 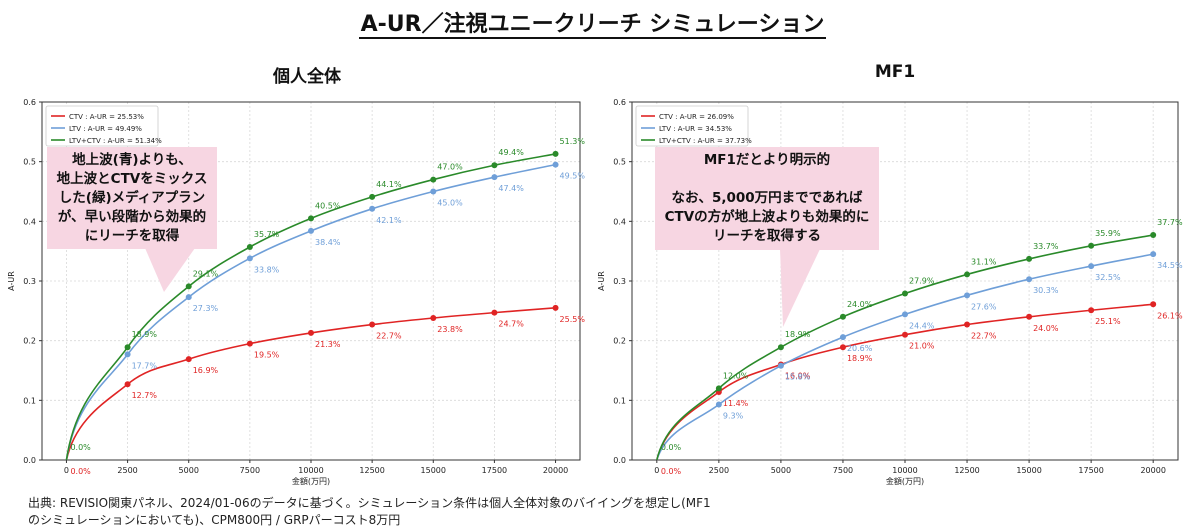 I want to click on legend-label-both: LTV+CTV : A-UR = 51.34%, so click(x=115, y=141).